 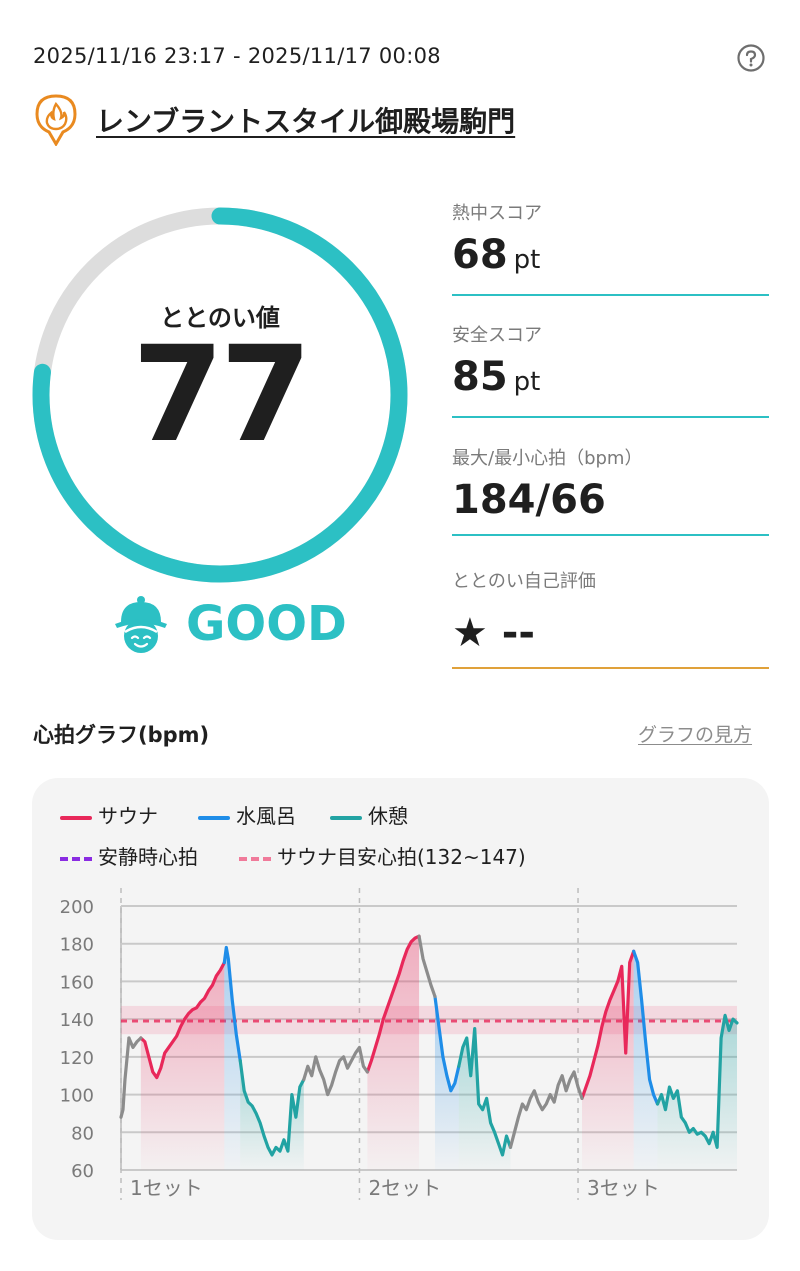 I want to click on legend-label: 安静時心拍, so click(x=148, y=857).